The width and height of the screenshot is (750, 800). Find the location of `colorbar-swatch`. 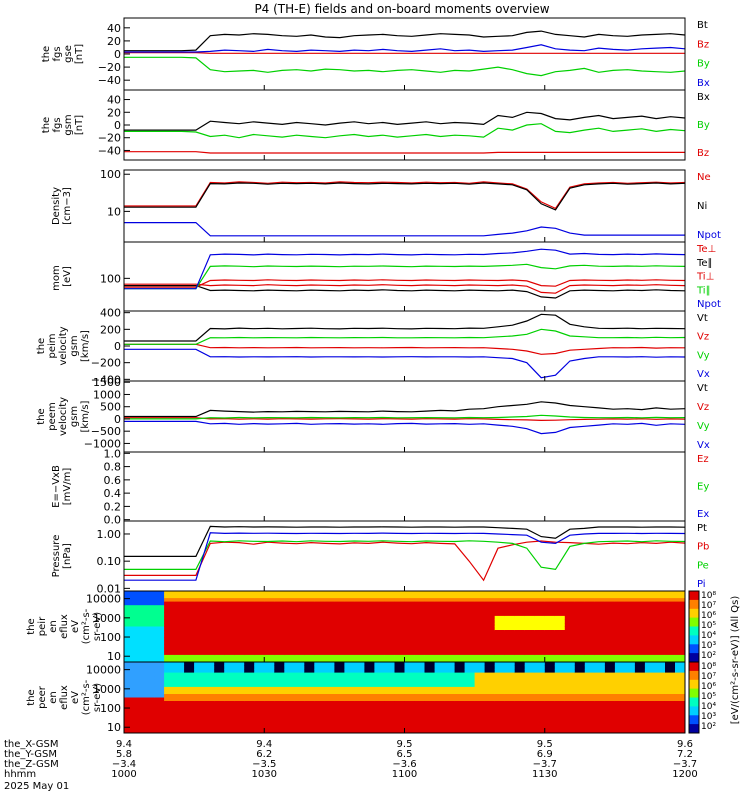

colorbar-swatch is located at coordinates (694, 675).